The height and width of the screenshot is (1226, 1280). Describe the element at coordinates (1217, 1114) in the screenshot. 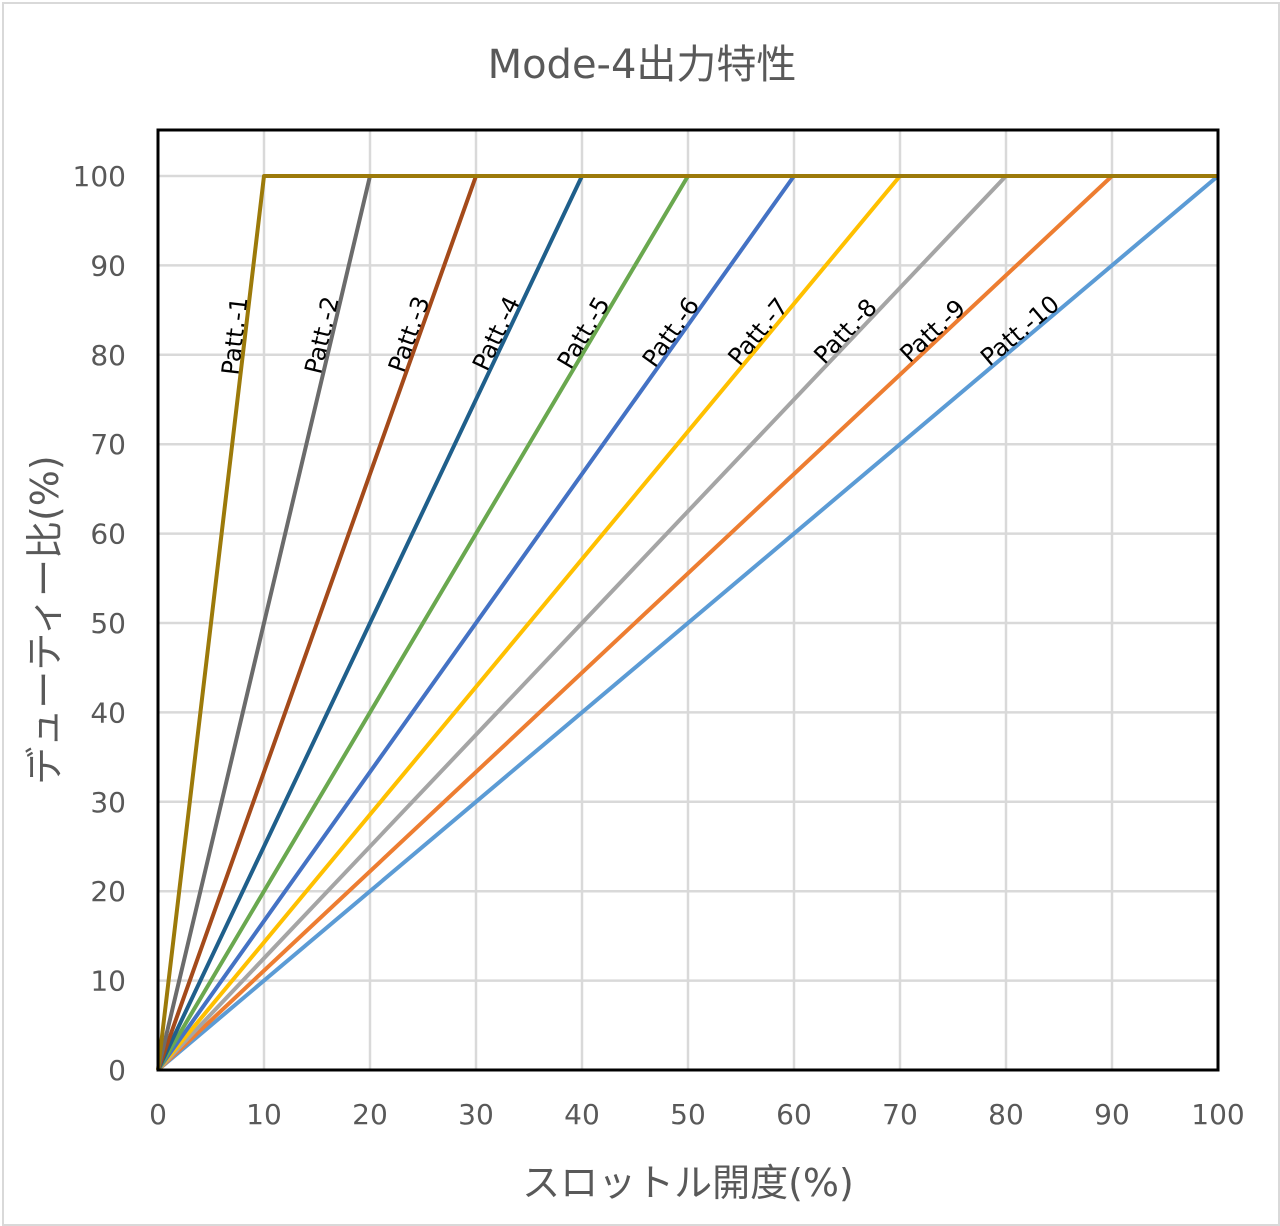

I see `x-tick-label: 100` at that location.